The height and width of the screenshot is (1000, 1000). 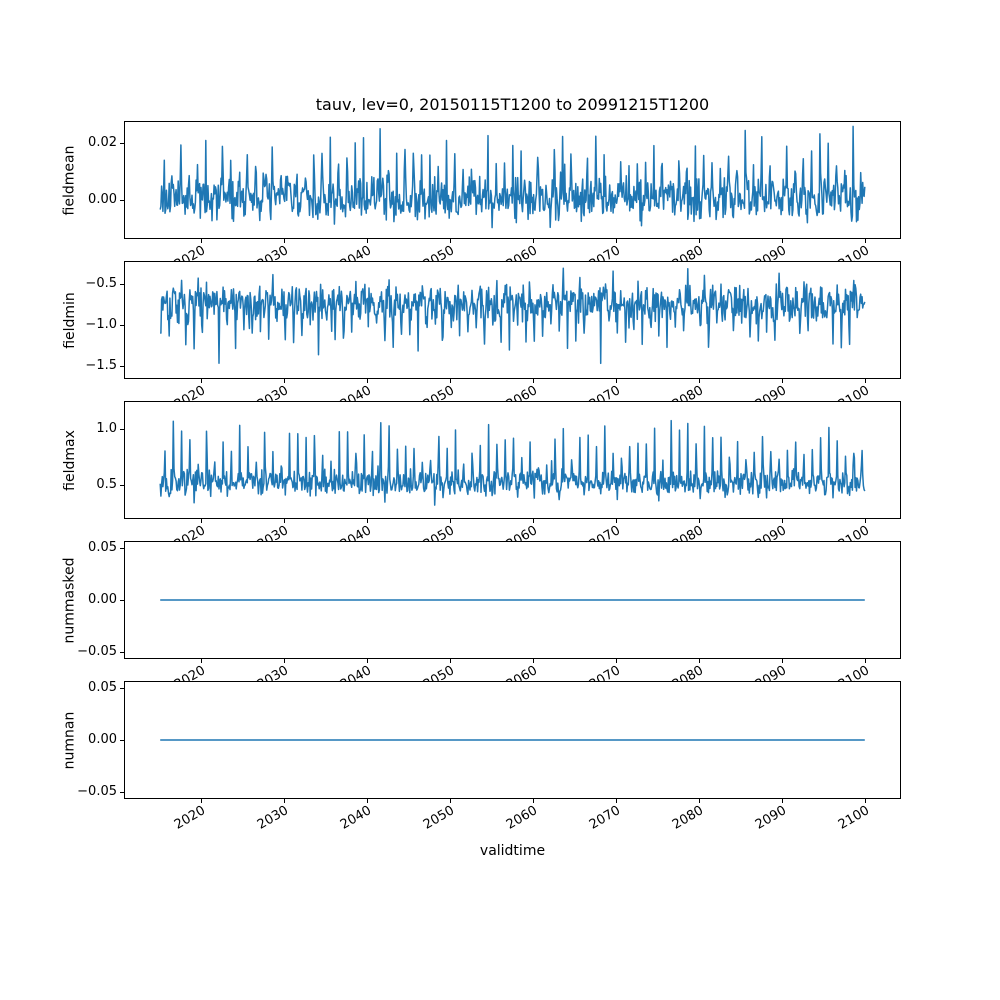 I want to click on y-tick-label: −0.5, so click(x=101, y=283).